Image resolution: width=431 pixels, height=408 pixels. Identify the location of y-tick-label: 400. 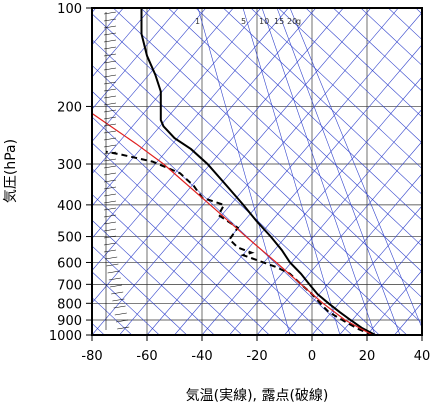
(69, 206).